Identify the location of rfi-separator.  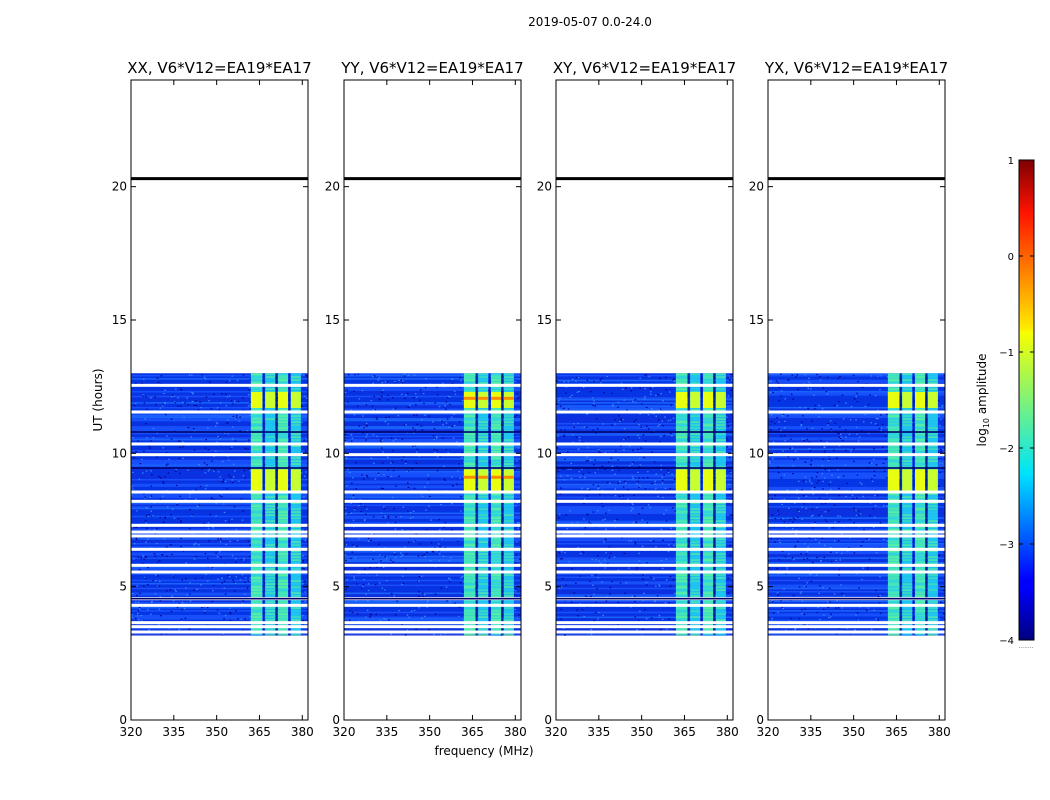
(264, 504).